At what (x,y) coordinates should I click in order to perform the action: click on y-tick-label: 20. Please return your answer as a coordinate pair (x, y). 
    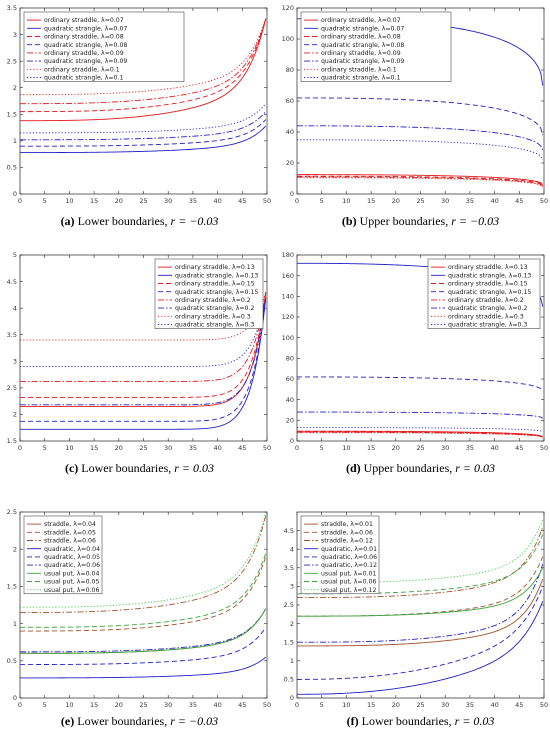
    Looking at the image, I should click on (290, 163).